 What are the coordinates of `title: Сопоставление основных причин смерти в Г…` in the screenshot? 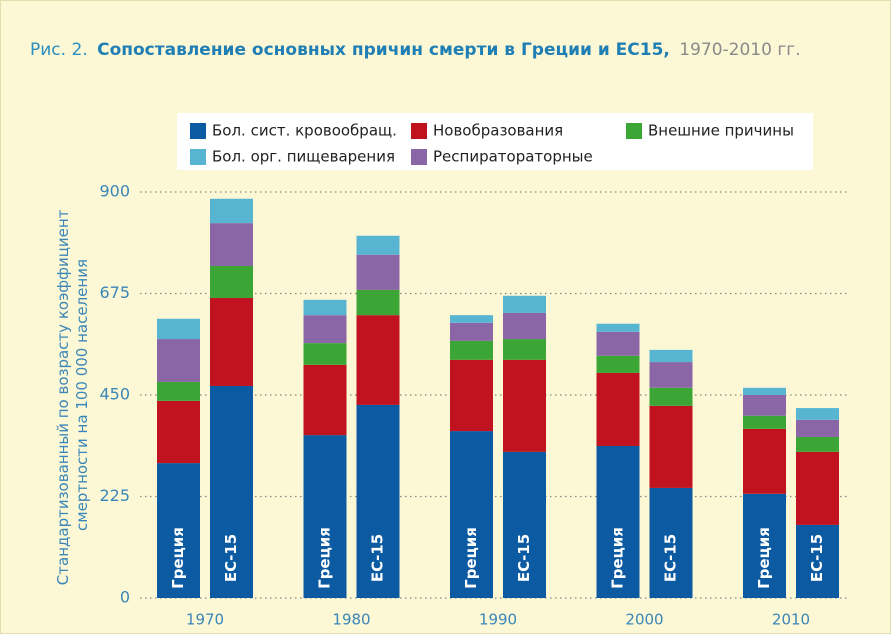 It's located at (383, 50).